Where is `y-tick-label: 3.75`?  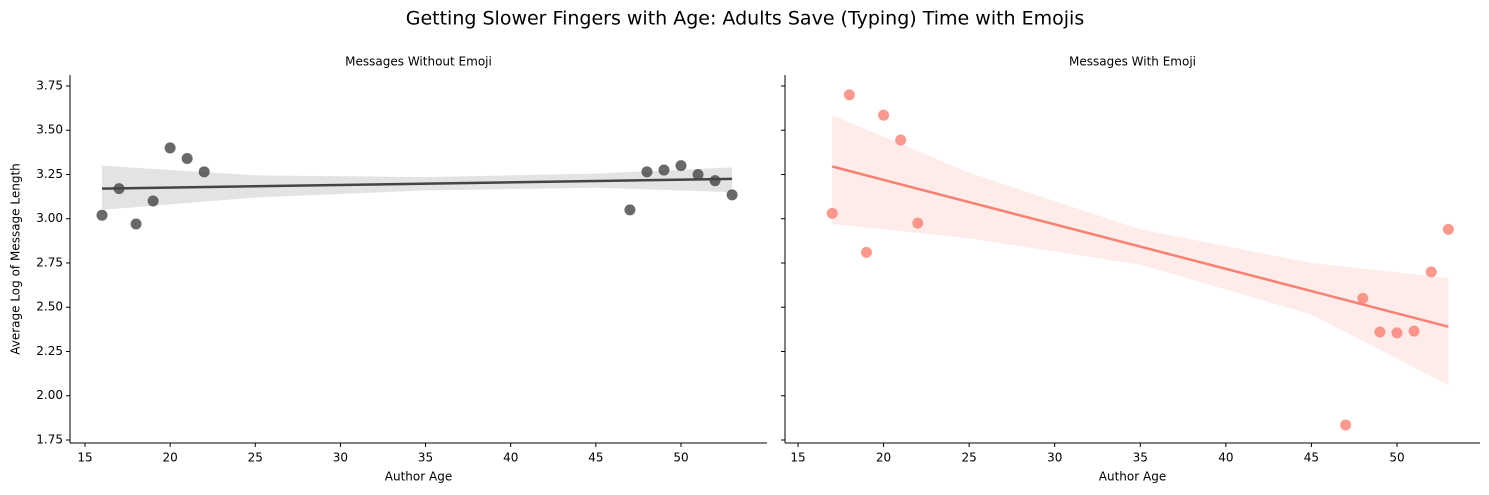
y-tick-label: 3.75 is located at coordinates (49, 85).